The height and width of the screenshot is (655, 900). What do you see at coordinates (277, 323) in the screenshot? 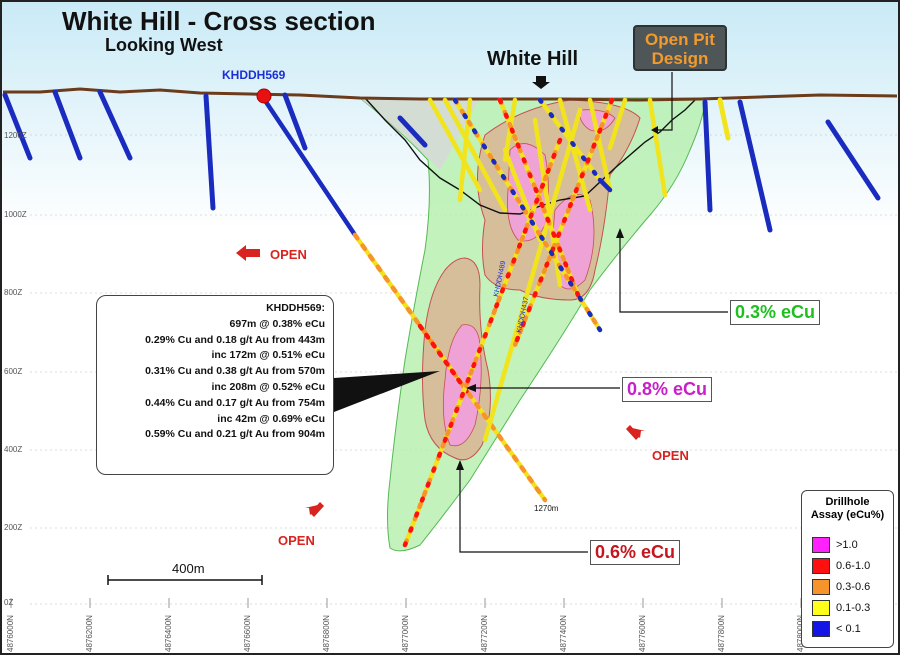
I see `callout-line: 697m @ 0.38% eCu` at bounding box center [277, 323].